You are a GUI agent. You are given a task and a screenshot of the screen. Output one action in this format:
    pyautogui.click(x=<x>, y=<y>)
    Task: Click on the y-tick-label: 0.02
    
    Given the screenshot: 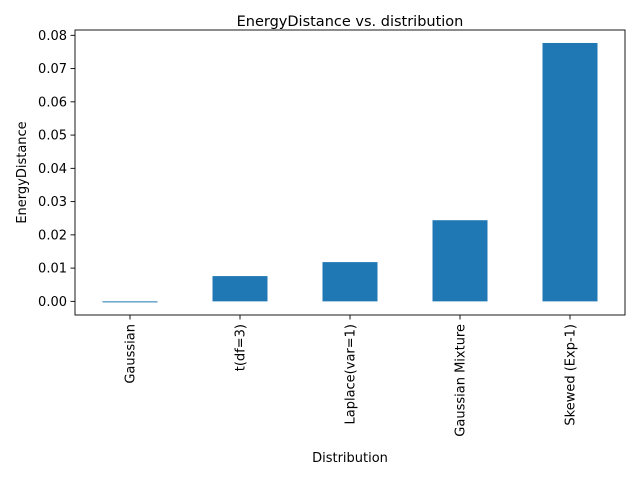 What is the action you would take?
    pyautogui.click(x=52, y=235)
    